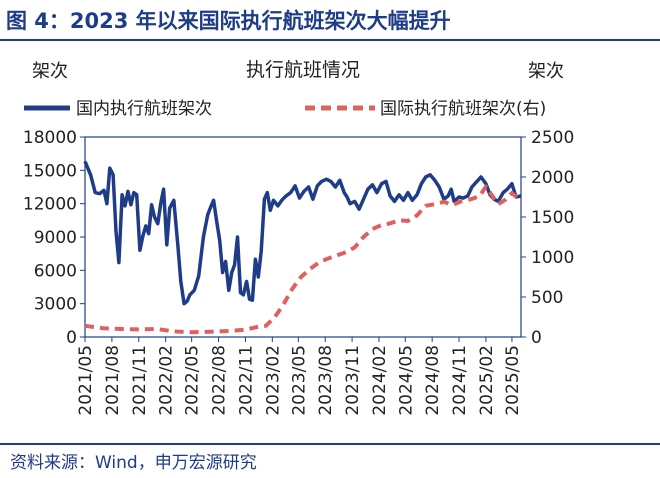 Image resolution: width=660 pixels, height=478 pixels. Describe the element at coordinates (71, 338) in the screenshot. I see `left-axis-tick-label: 0` at that location.